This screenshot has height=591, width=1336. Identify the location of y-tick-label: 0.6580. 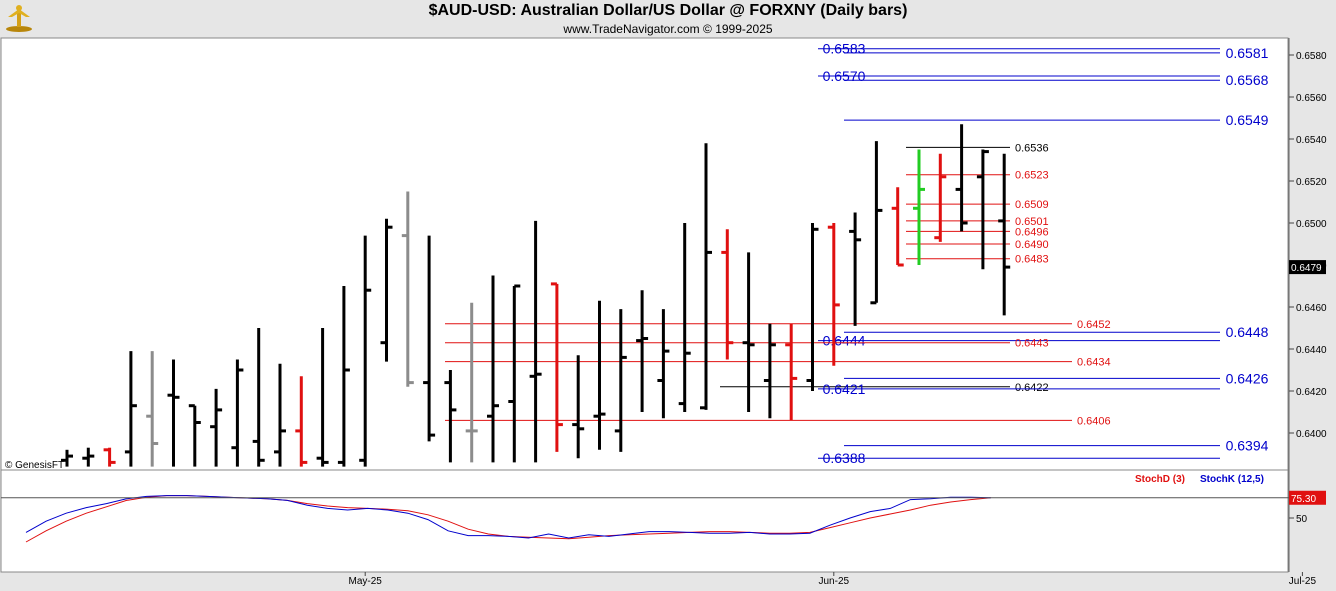
(1311, 56).